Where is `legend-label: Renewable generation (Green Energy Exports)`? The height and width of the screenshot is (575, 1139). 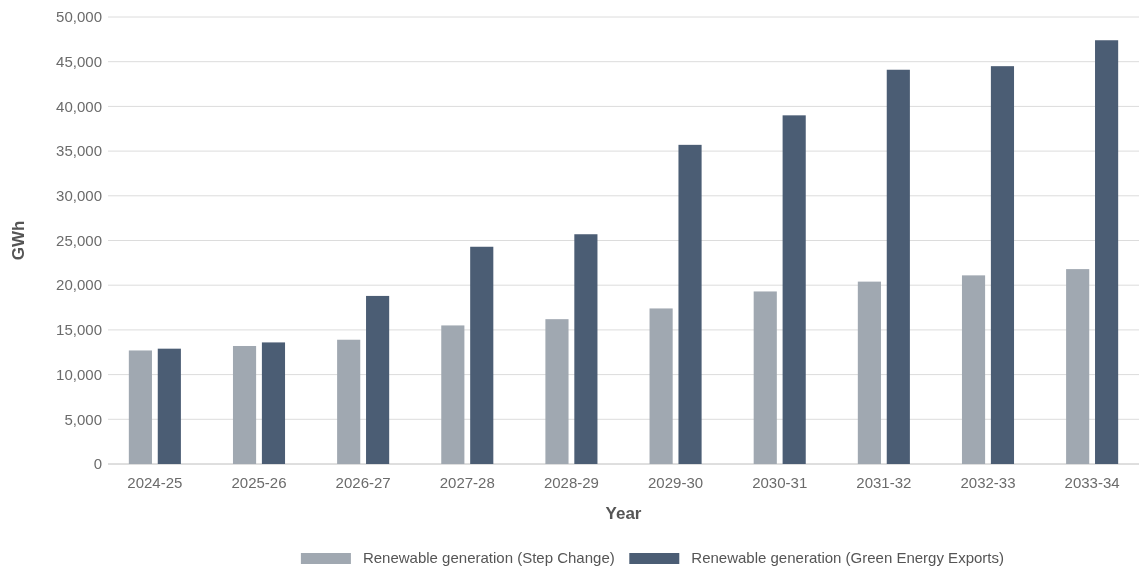
legend-label: Renewable generation (Green Energy Exports) is located at coordinates (847, 558).